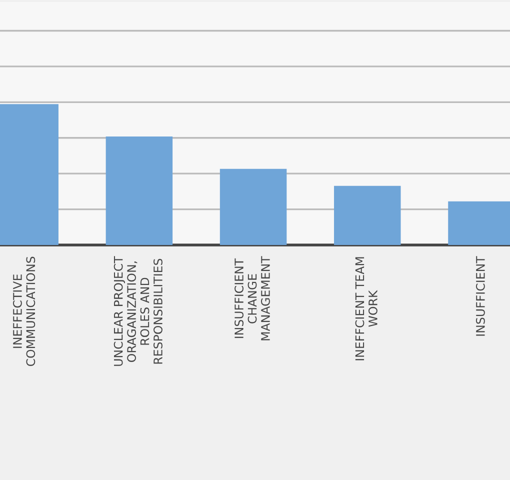  I want to click on x-tick-label: INEFFECTIVE COMMUNICATIONS, so click(24, 311).